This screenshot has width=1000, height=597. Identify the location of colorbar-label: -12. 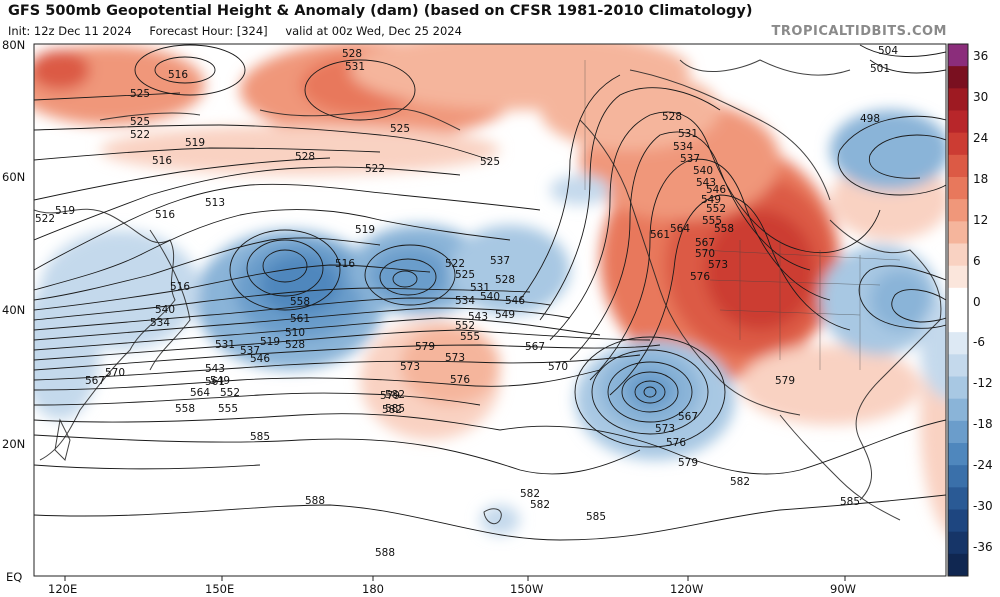
(983, 383).